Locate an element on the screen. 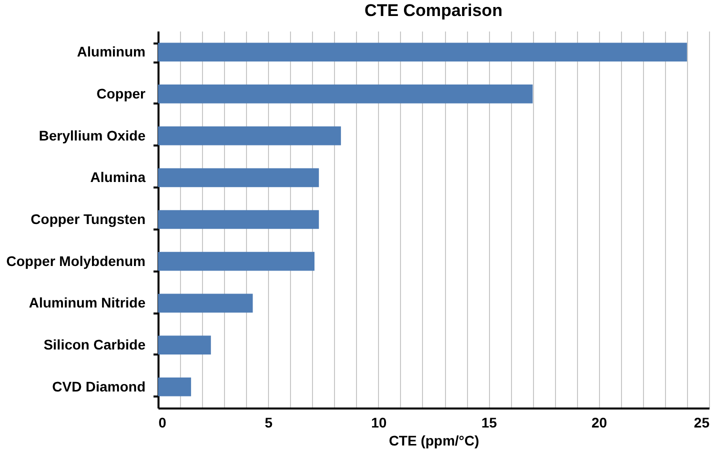 Image resolution: width=721 pixels, height=453 pixels. x-tick-label: 5 is located at coordinates (268, 422).